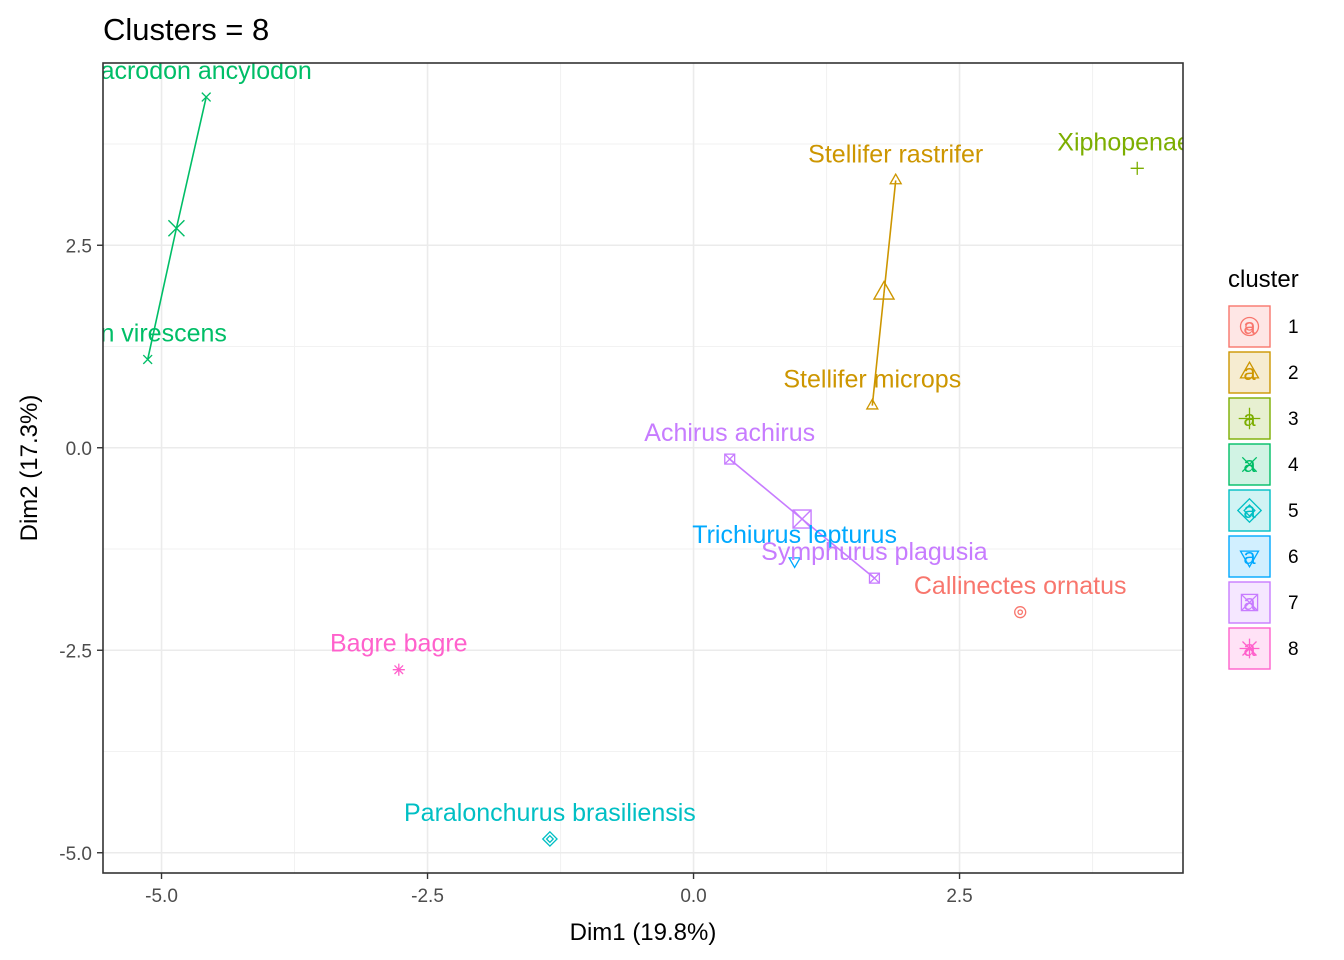  Describe the element at coordinates (81, 550) in the screenshot. I see `y-axis: -5.0 -2.5 0.0 2.5` at that location.